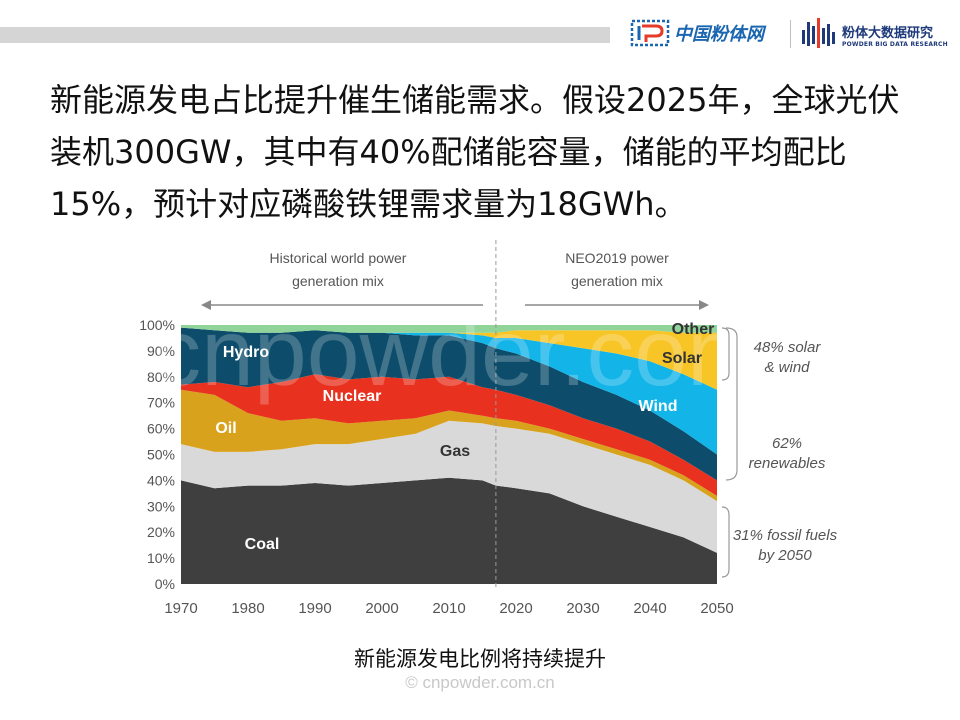 This screenshot has height=720, width=960. What do you see at coordinates (338, 281) in the screenshot?
I see `historical-label-line2: generation mix` at bounding box center [338, 281].